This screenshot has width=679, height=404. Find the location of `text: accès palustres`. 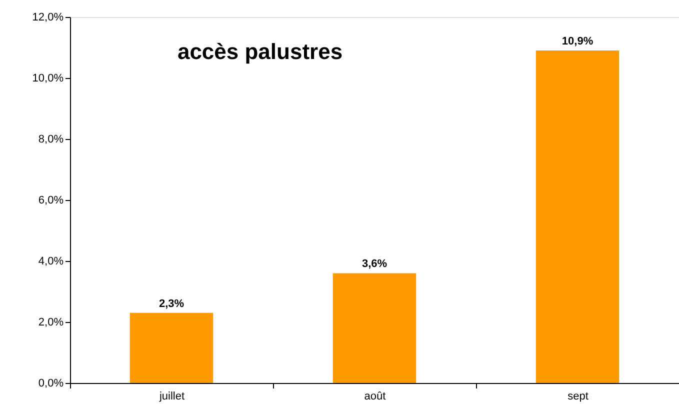

text: accès palustres is located at coordinates (260, 51).